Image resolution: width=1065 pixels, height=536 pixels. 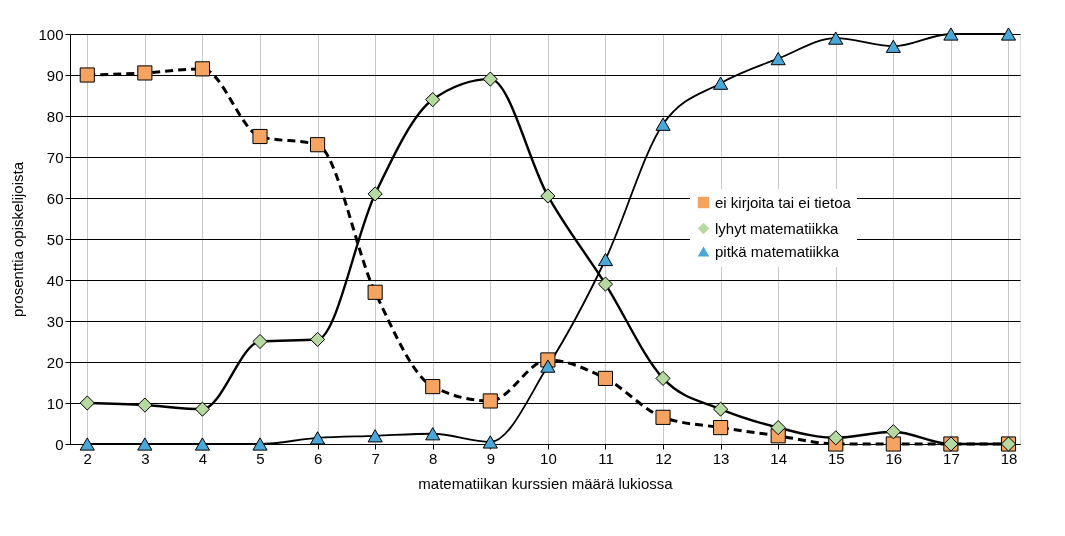 I want to click on y-tick-label: 60, so click(x=55, y=198).